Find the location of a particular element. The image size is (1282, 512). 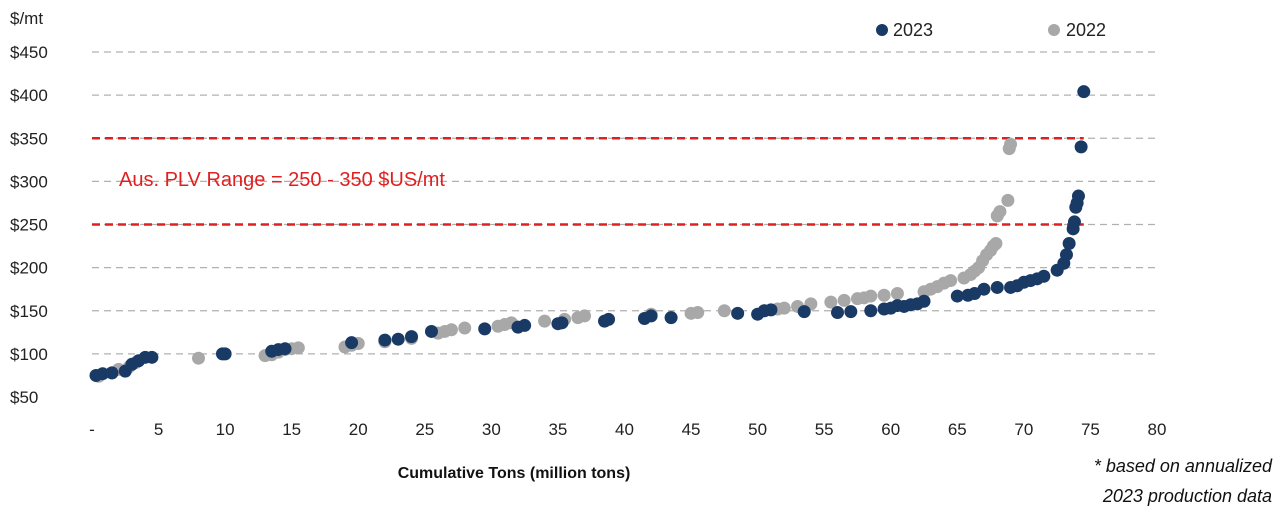

x-tick-label: 80 is located at coordinates (1157, 429).